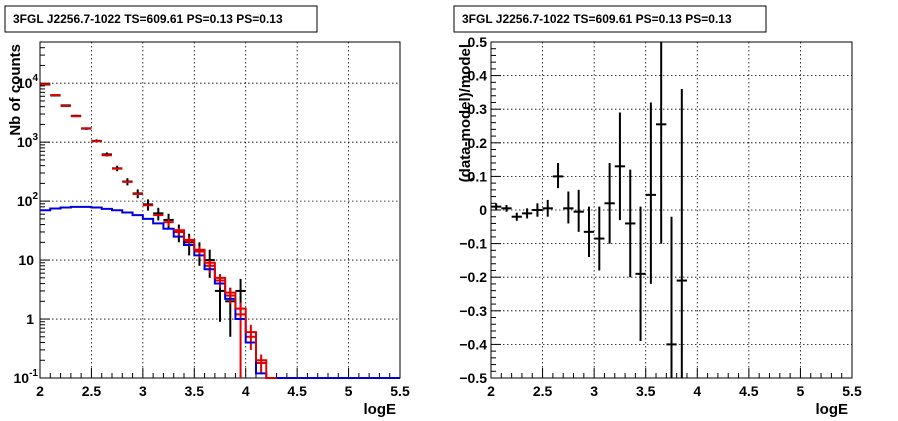 The height and width of the screenshot is (421, 898). Describe the element at coordinates (478, 42) in the screenshot. I see `y-tick-label: 0.5` at that location.